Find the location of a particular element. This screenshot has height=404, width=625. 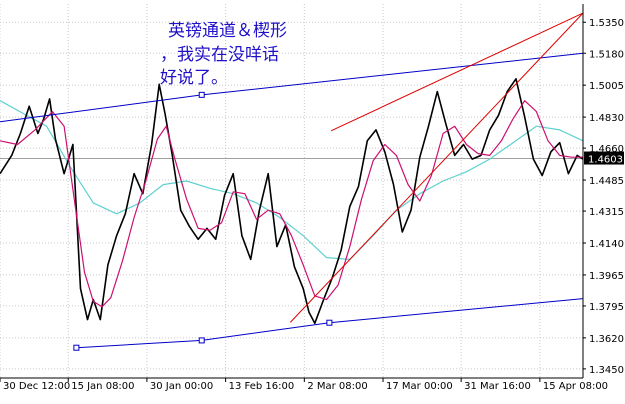

x-tick-label: 13 Feb 16:00 is located at coordinates (262, 386).